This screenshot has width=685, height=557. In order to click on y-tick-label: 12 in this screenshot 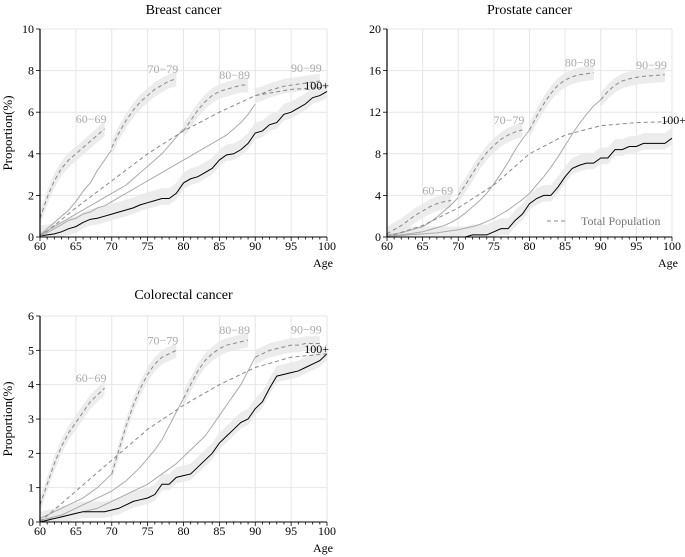, I will do `click(375, 112)`.